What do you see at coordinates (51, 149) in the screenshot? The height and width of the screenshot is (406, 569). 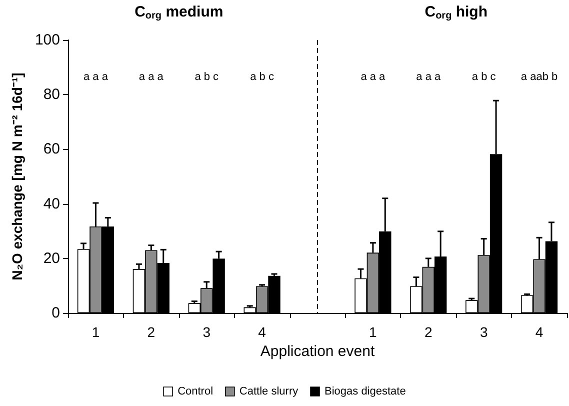 I see `y-tick-label: 60` at bounding box center [51, 149].